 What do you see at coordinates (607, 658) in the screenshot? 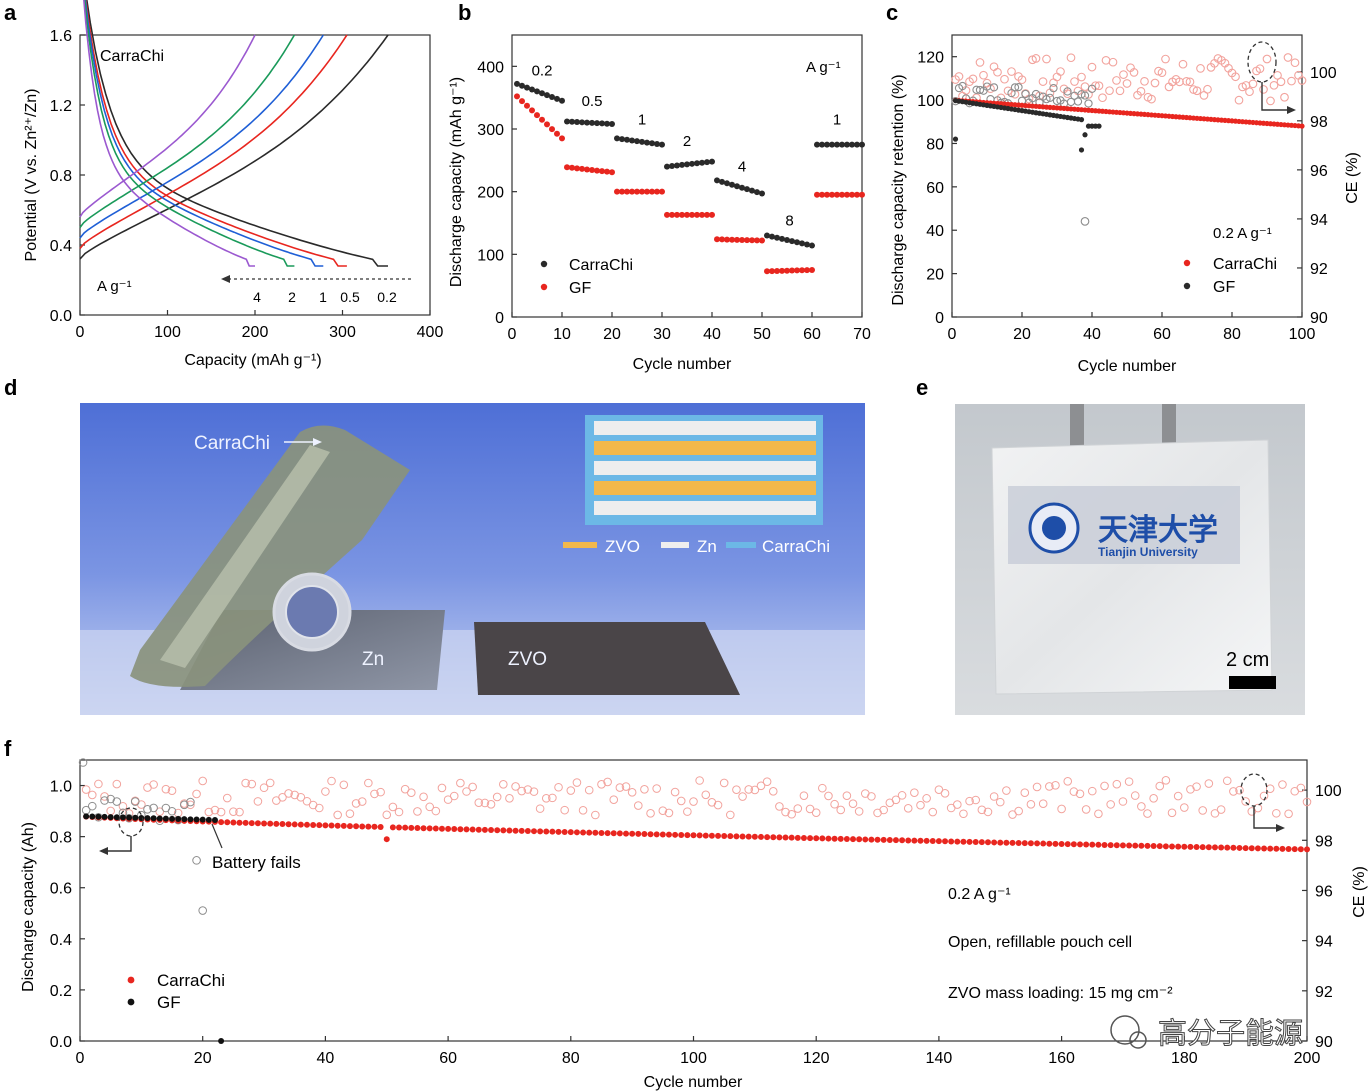
I see `panel-d-zvo-plate` at bounding box center [607, 658].